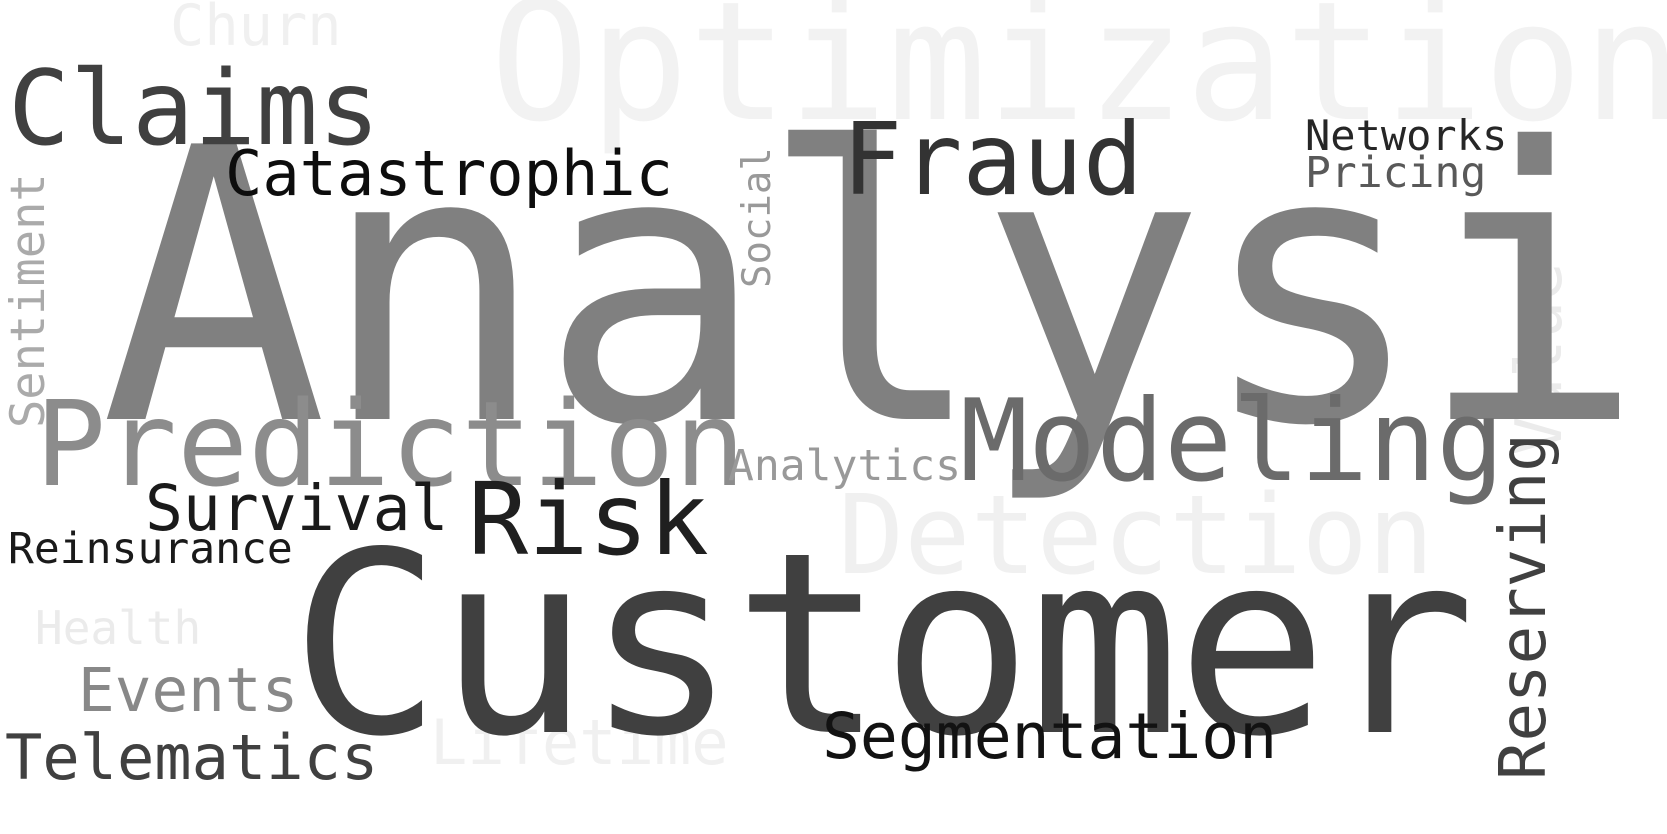 Image resolution: width=1667 pixels, height=834 pixels. What do you see at coordinates (150, 549) in the screenshot?
I see `word-reinsurance: Reinsurance` at bounding box center [150, 549].